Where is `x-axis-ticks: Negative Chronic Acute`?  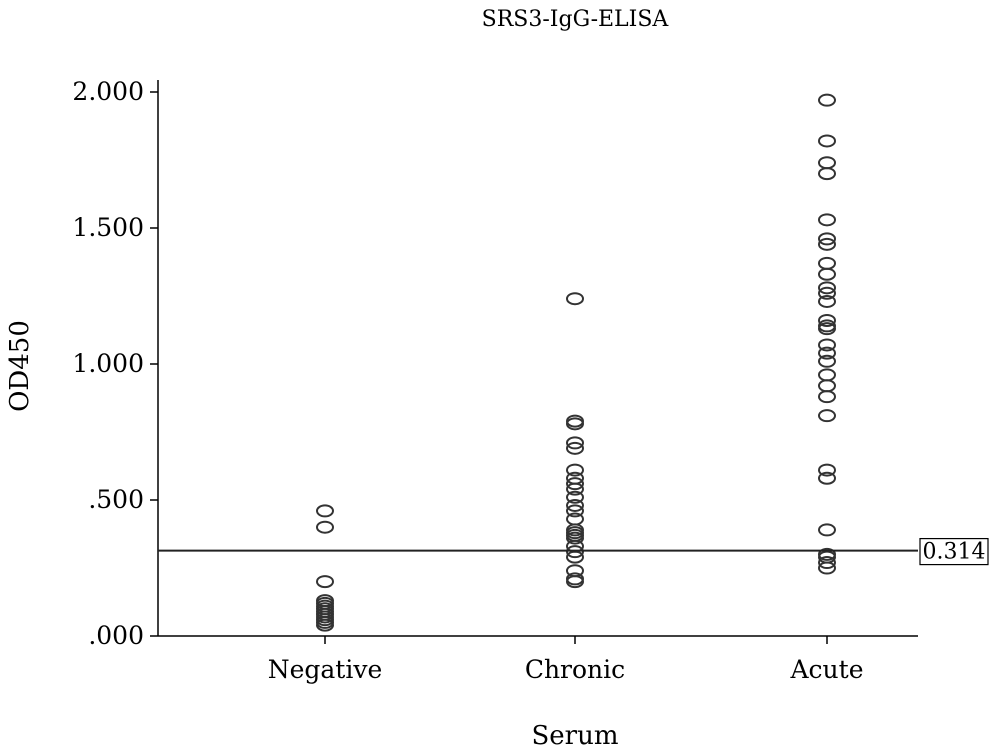 x-axis-ticks: Negative Chronic Acute is located at coordinates (566, 660).